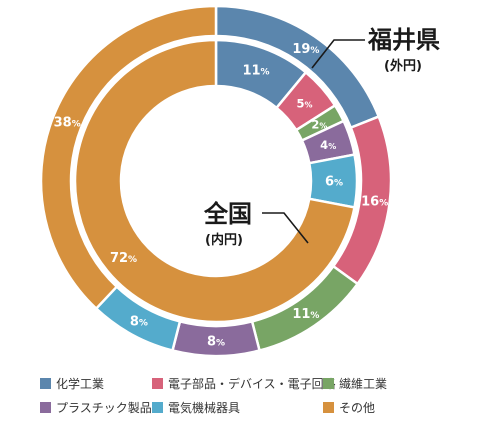 The height and width of the screenshot is (430, 477). What do you see at coordinates (285, 228) in the screenshot?
I see `inner-callout-line` at bounding box center [285, 228].